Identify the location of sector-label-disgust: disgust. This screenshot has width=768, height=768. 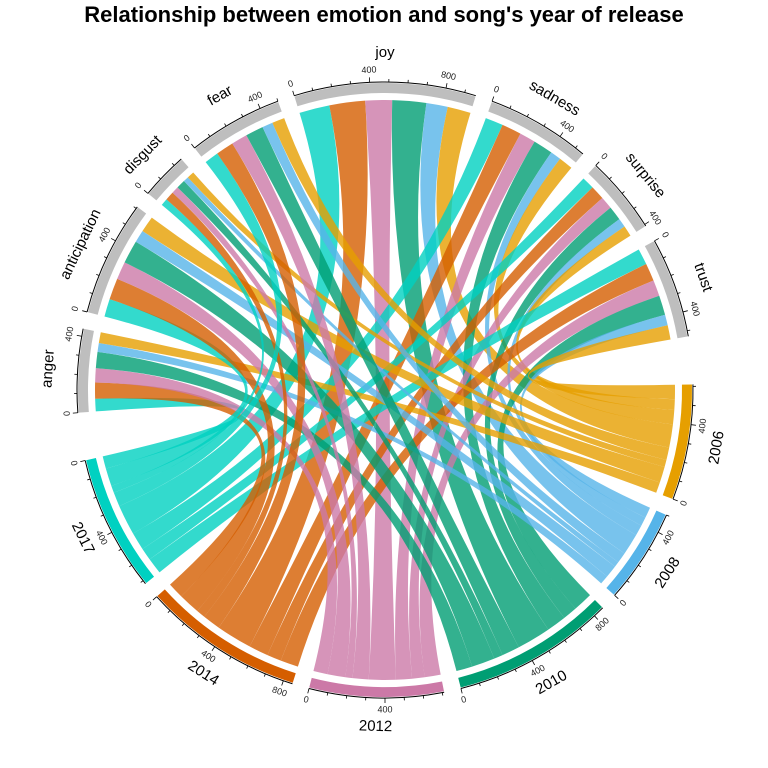
(143, 154).